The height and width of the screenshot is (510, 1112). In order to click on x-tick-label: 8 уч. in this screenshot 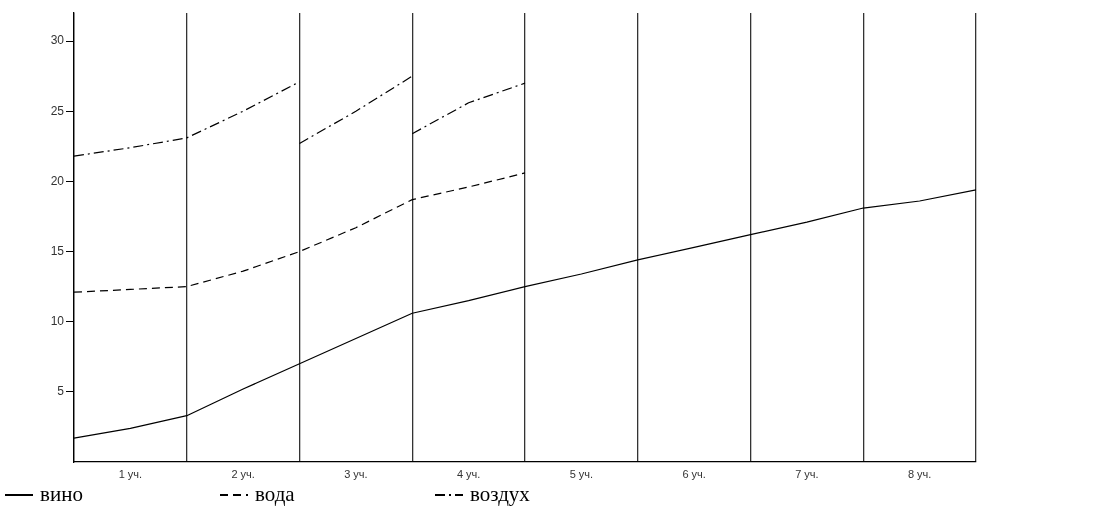, I will do `click(919, 473)`.